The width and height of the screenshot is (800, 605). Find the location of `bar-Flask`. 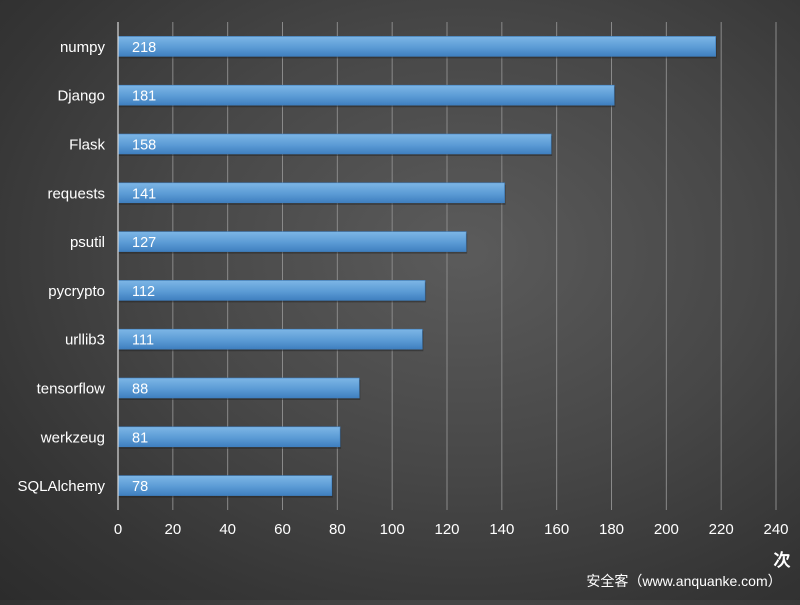

bar-Flask is located at coordinates (334, 144).